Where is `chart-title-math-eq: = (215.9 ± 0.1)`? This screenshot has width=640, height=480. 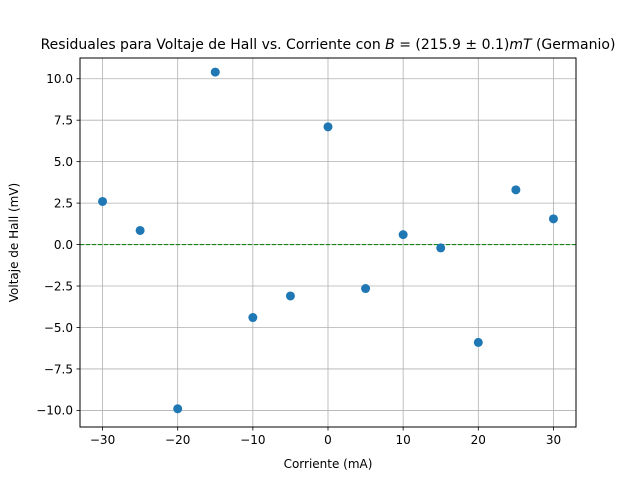 chart-title-math-eq: = (215.9 ± 0.1) is located at coordinates (452, 45).